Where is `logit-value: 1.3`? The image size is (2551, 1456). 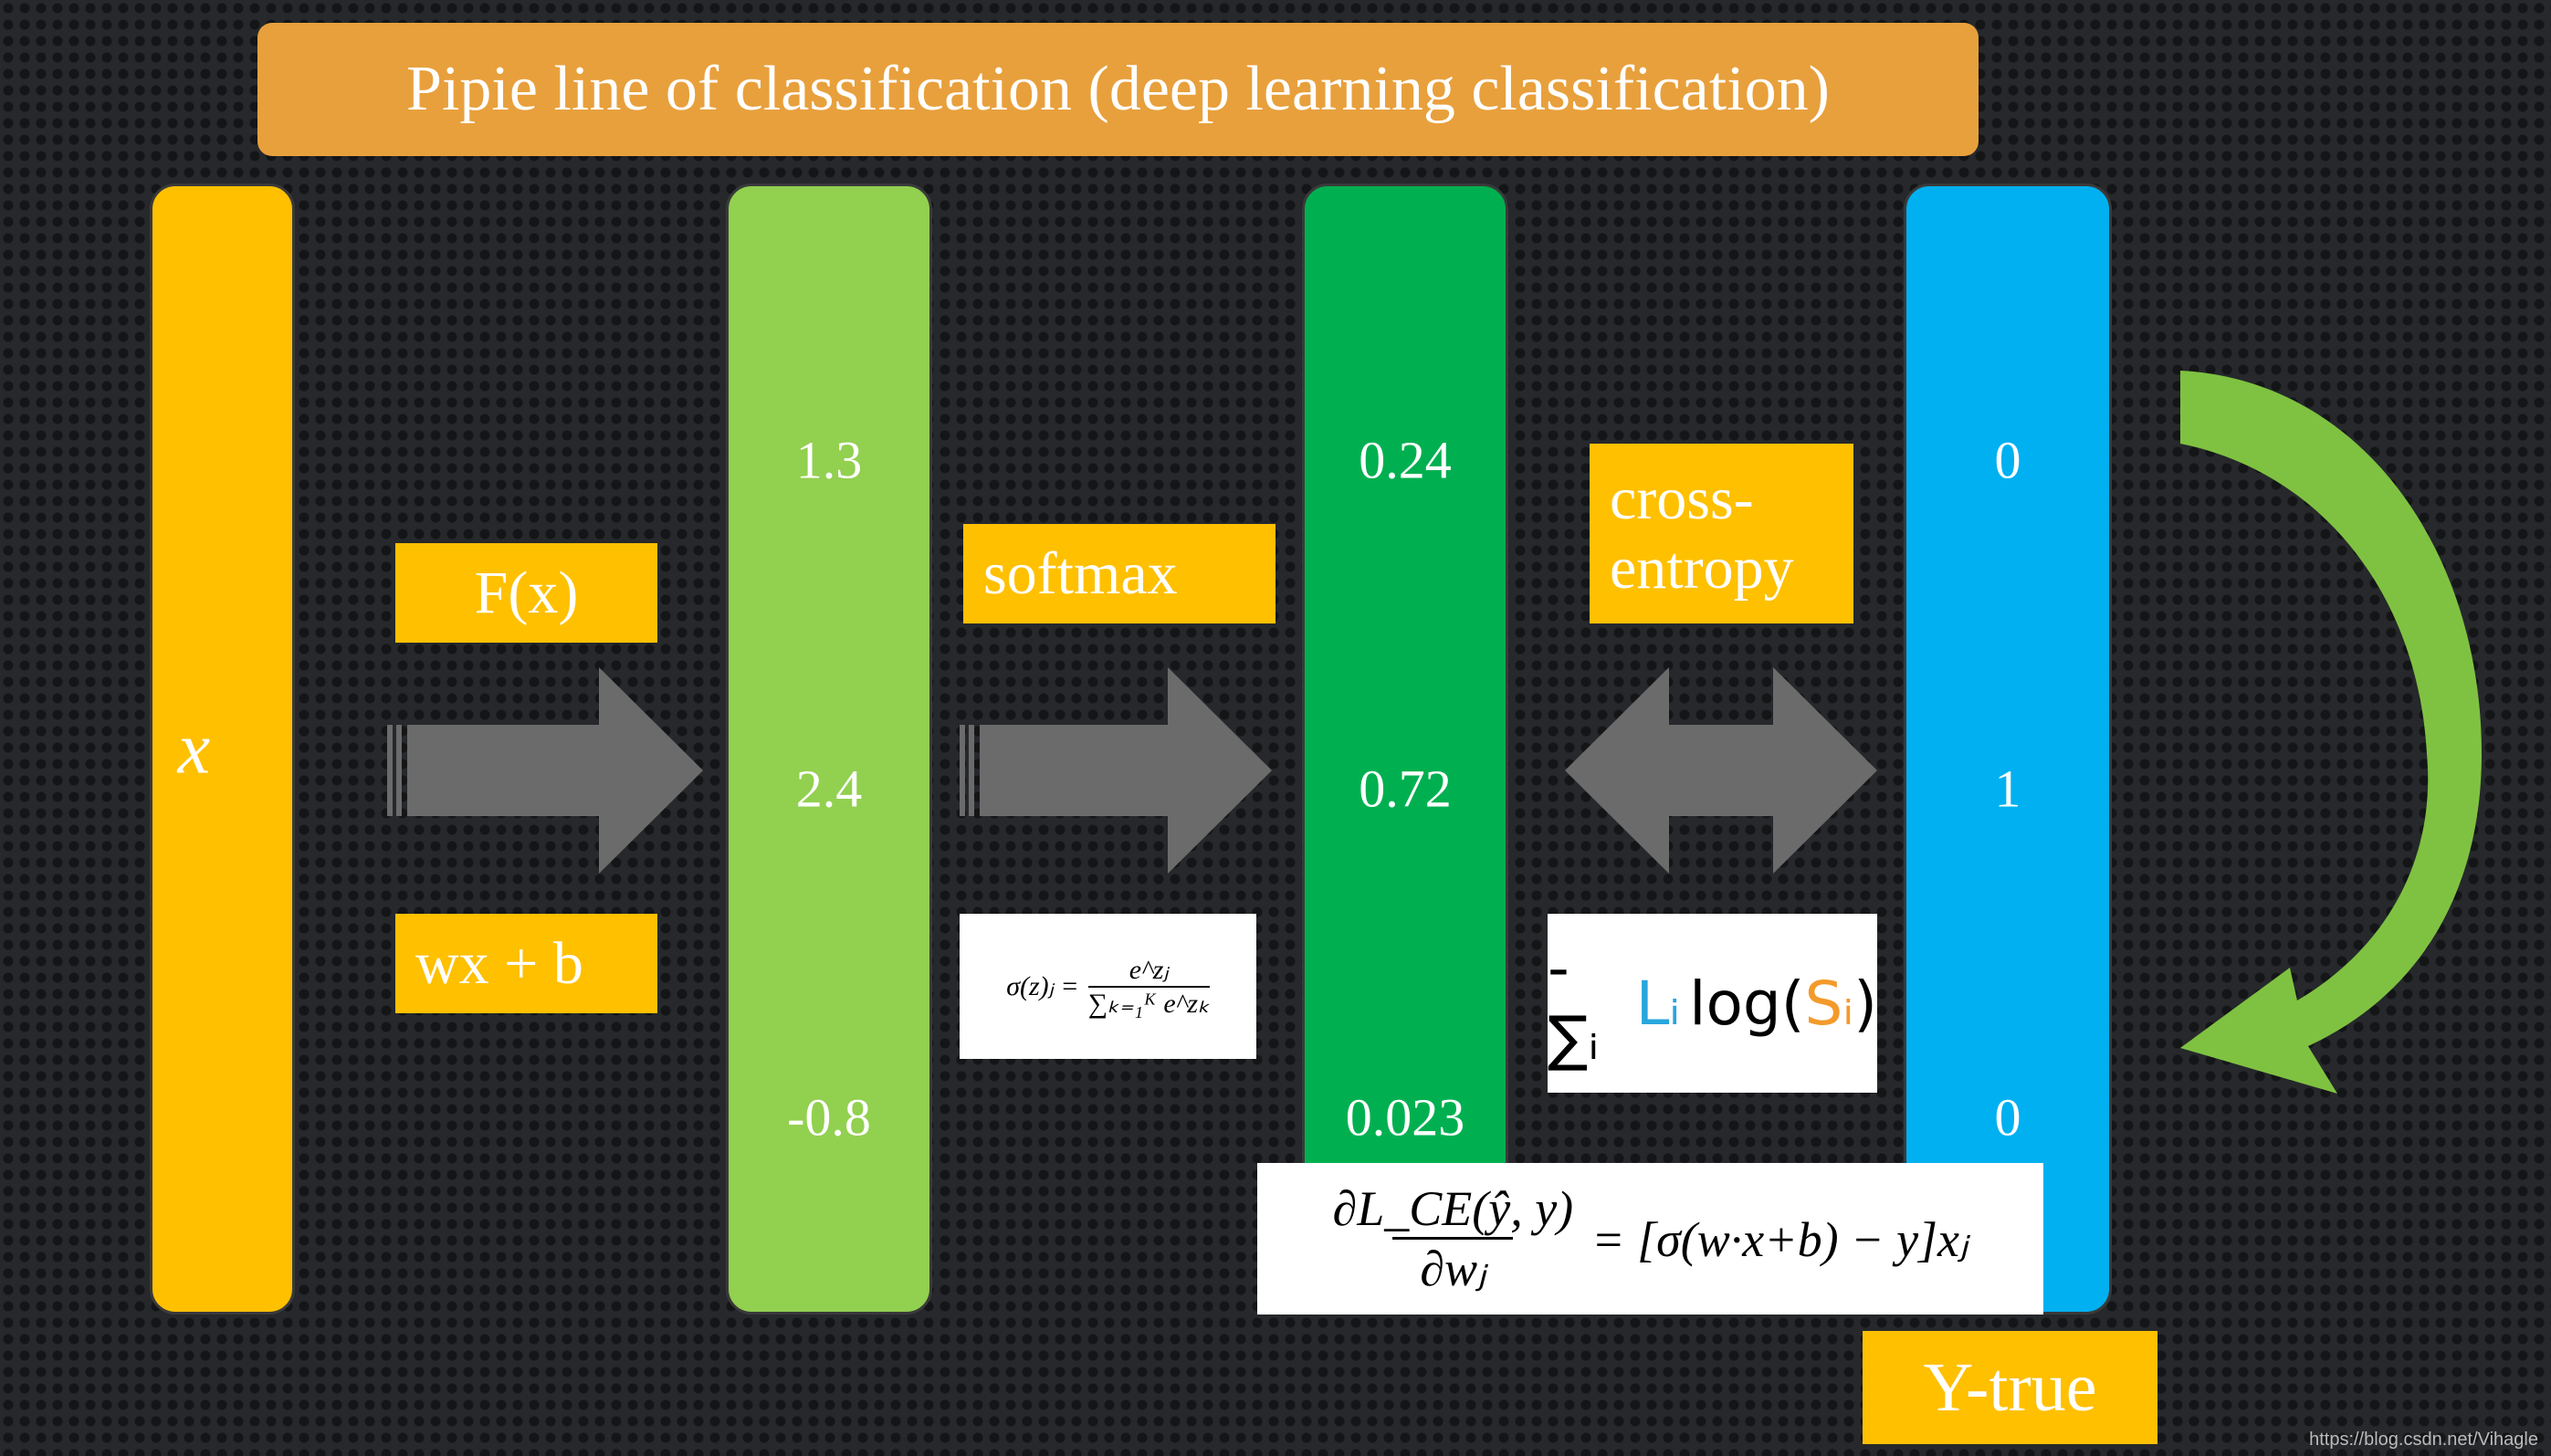
logit-value: 1.3 is located at coordinates (829, 460).